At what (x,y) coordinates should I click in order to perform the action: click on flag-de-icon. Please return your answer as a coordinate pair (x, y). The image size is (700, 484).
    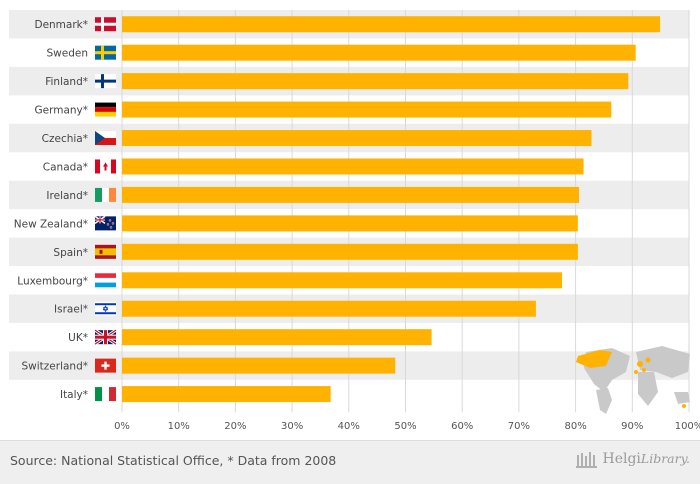
    Looking at the image, I should click on (105, 109).